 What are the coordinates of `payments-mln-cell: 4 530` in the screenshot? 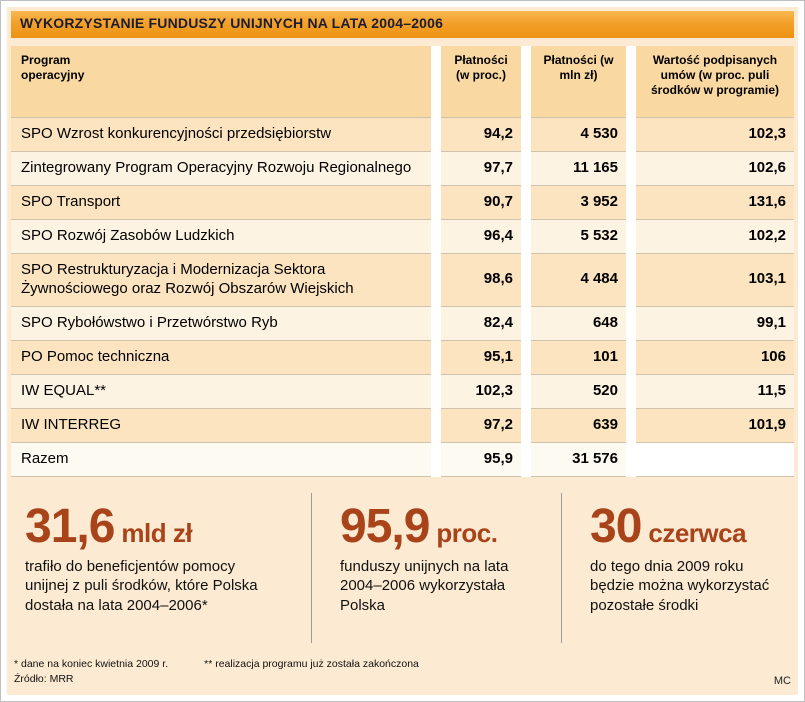 It's located at (578, 135).